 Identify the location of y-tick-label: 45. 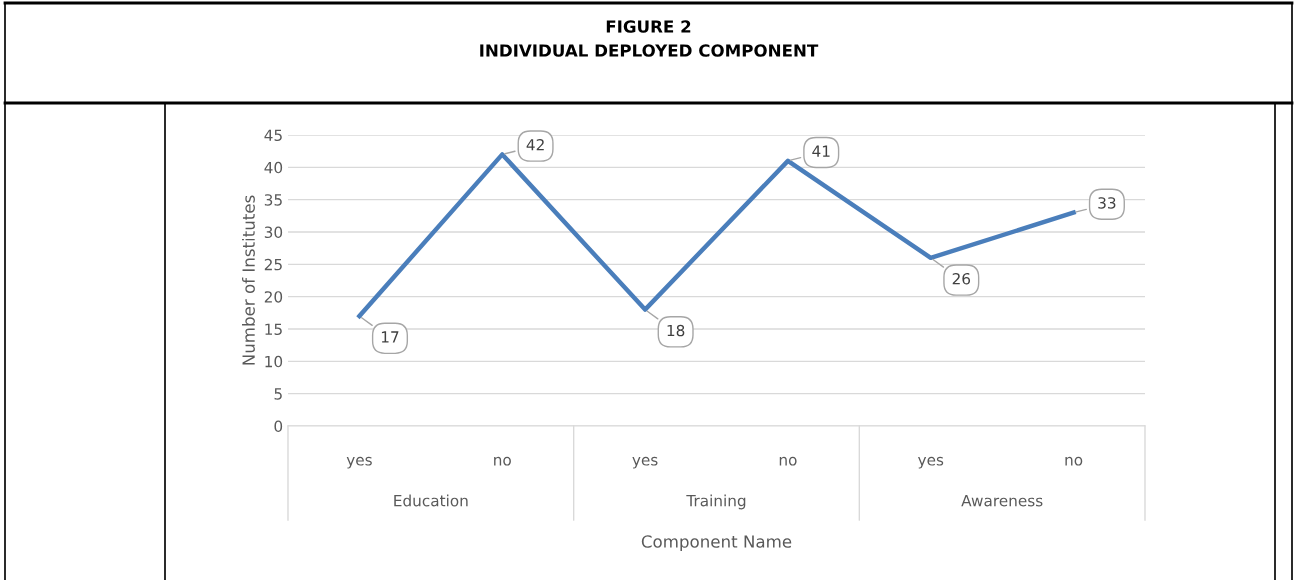
(273, 135).